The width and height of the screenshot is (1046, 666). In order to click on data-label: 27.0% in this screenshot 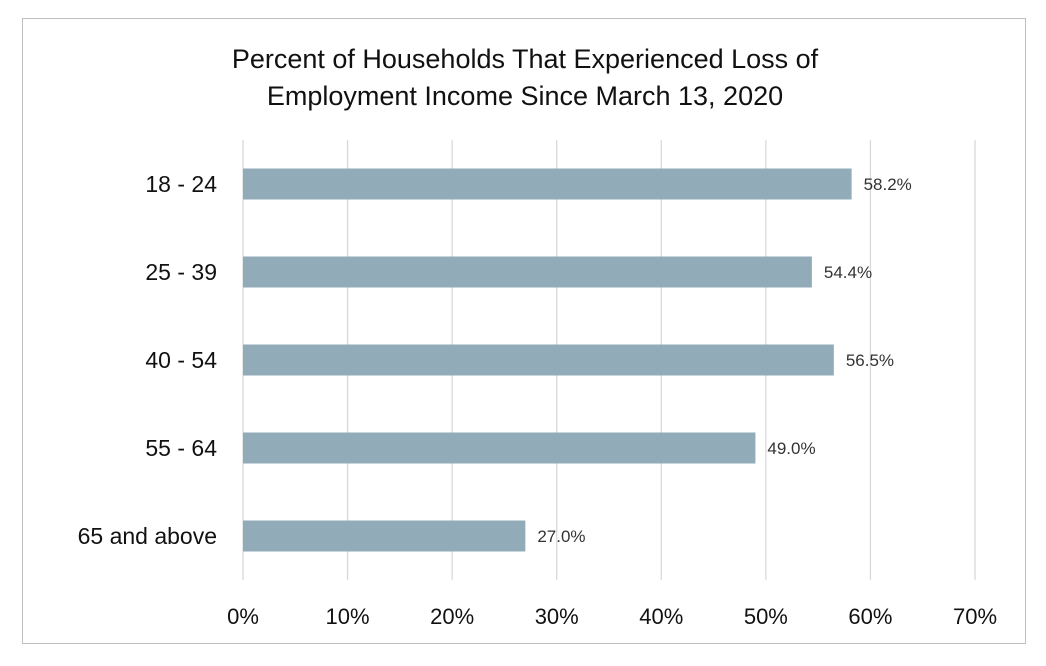, I will do `click(561, 536)`.